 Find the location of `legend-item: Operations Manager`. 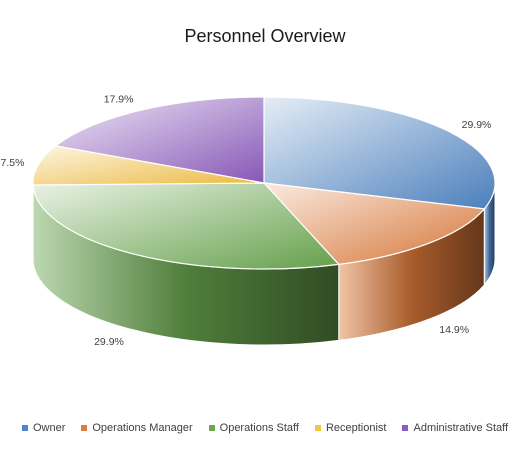

legend-item: Operations Manager is located at coordinates (137, 428).